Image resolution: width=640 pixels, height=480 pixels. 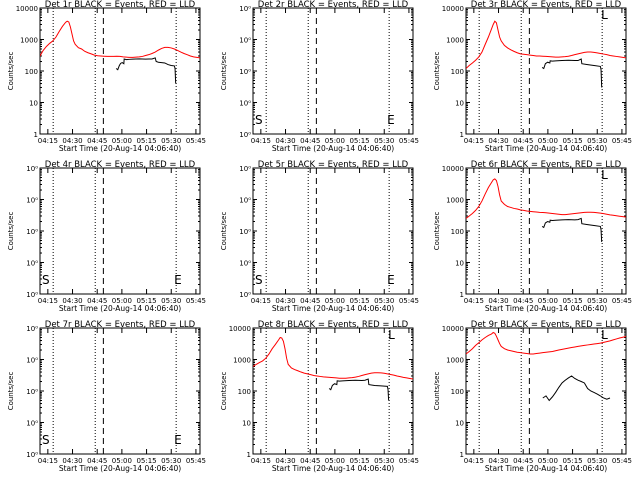 What do you see at coordinates (333, 325) in the screenshot?
I see `chart-title: Det 8r BLACK = Events, RED = LLD` at bounding box center [333, 325].